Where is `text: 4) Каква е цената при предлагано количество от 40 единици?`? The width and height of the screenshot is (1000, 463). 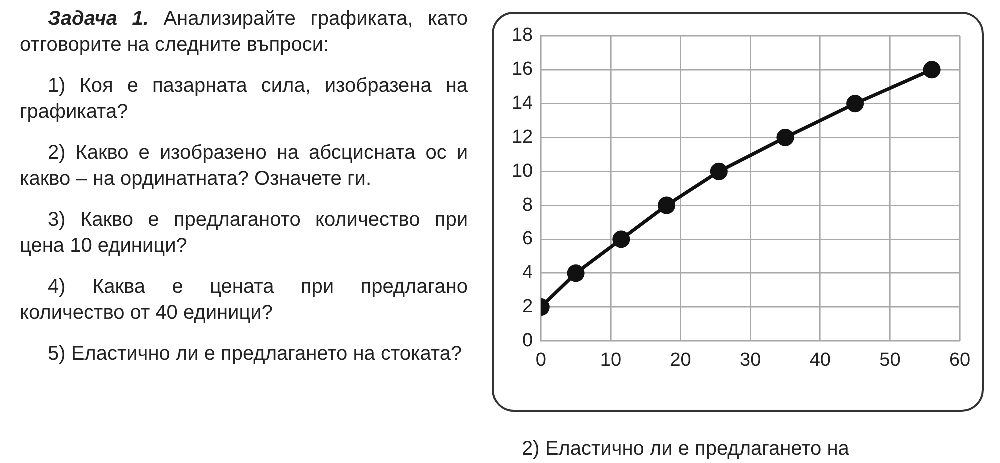
text: 4) Каква е цената при предлагано количество от 40 единици? is located at coordinates (244, 300).